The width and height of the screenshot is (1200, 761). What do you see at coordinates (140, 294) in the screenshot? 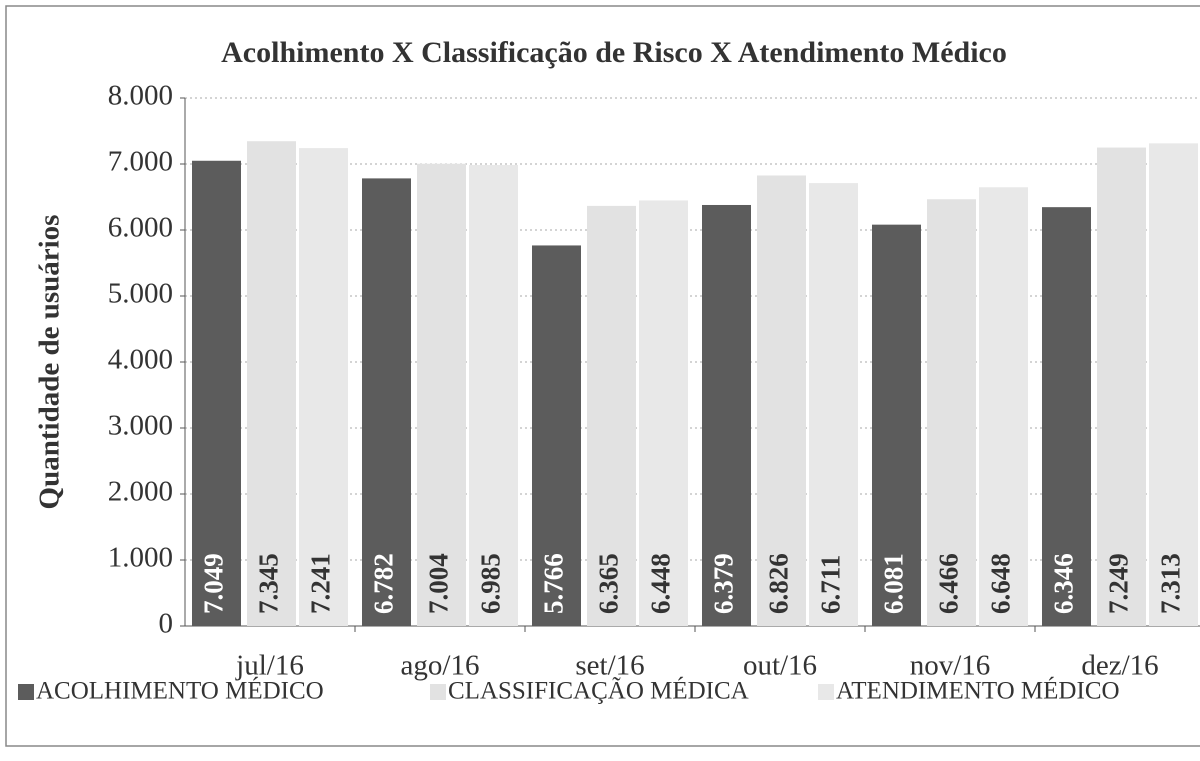
I see `y-tick-label: 5.000` at bounding box center [140, 294].